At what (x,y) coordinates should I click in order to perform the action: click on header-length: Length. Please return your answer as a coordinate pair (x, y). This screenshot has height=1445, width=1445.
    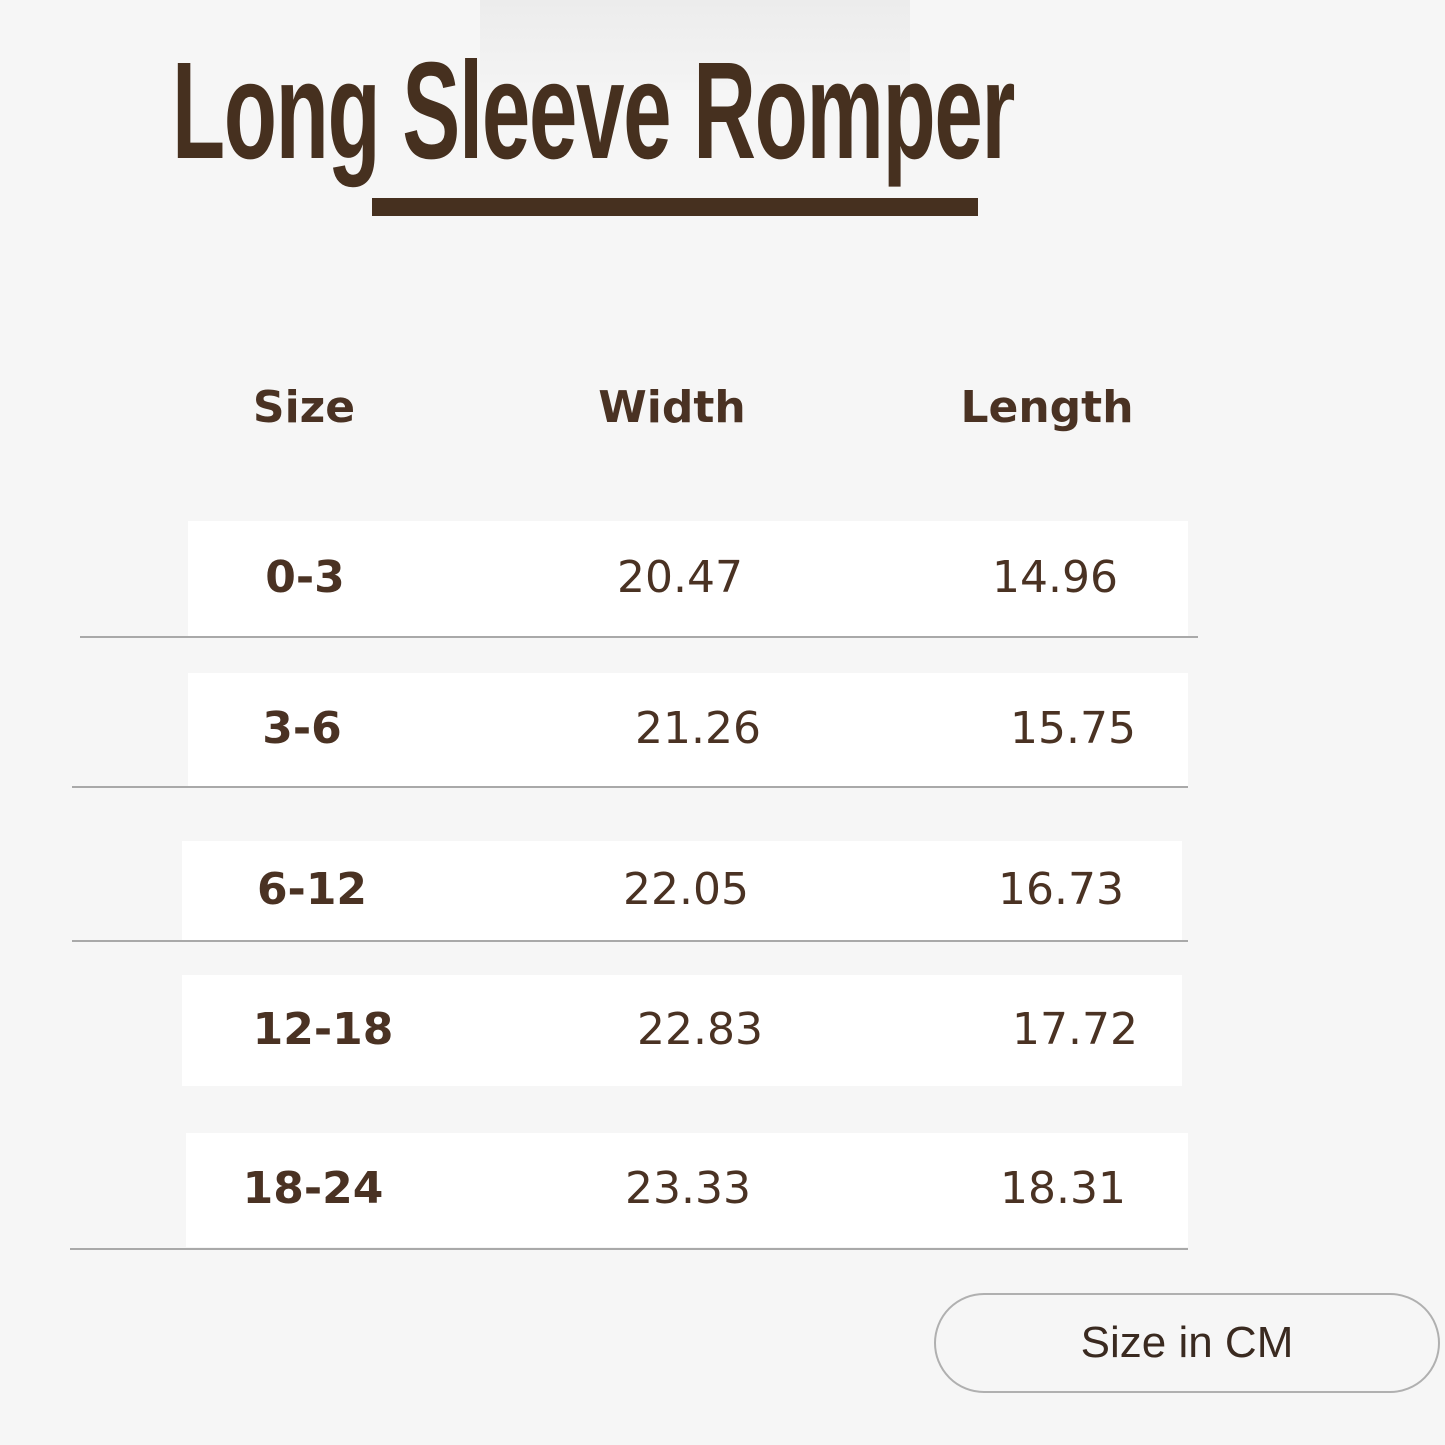
    Looking at the image, I should click on (1047, 407).